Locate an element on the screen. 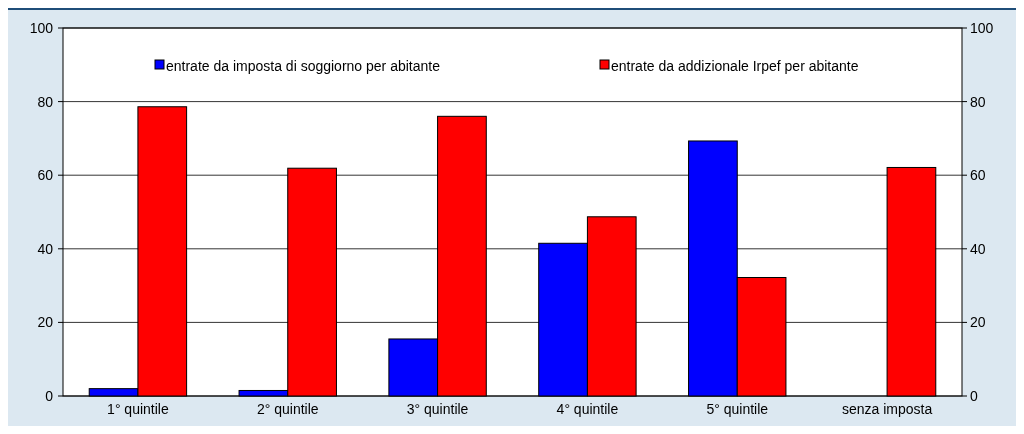  legend-label: entrate da imposta di soggiorno per abitante is located at coordinates (303, 65).